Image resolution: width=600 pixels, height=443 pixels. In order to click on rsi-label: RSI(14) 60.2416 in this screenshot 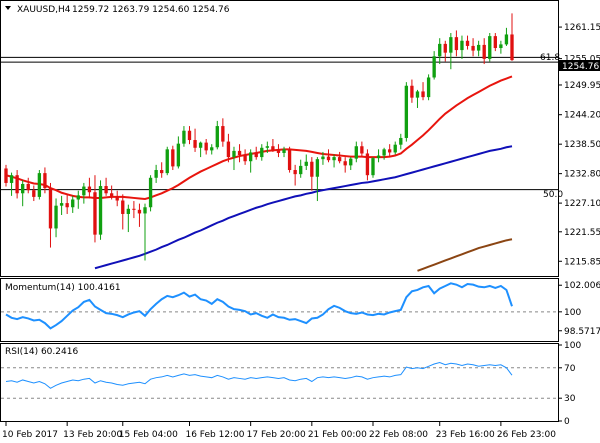, I will do `click(41, 352)`.